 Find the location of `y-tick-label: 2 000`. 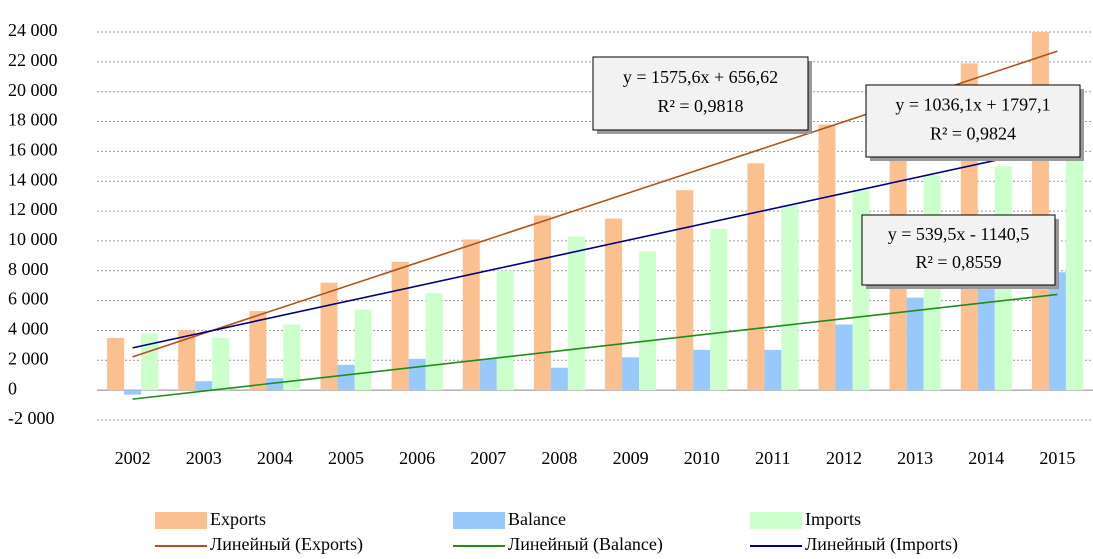

y-tick-label: 2 000 is located at coordinates (28, 358).